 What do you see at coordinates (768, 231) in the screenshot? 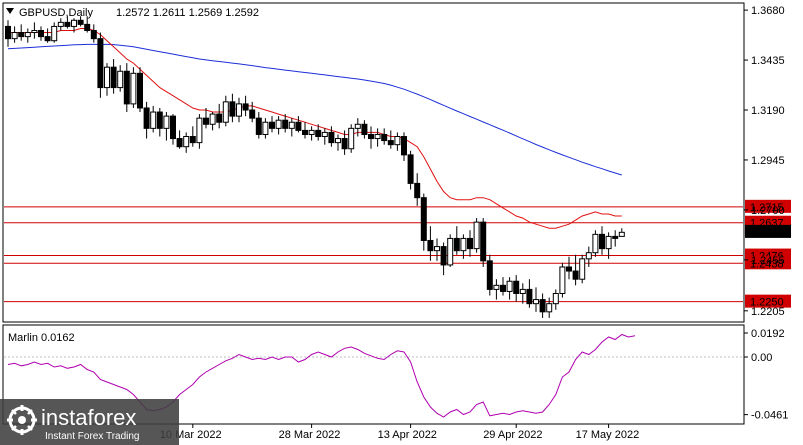
I see `current-price-badge` at bounding box center [768, 231].